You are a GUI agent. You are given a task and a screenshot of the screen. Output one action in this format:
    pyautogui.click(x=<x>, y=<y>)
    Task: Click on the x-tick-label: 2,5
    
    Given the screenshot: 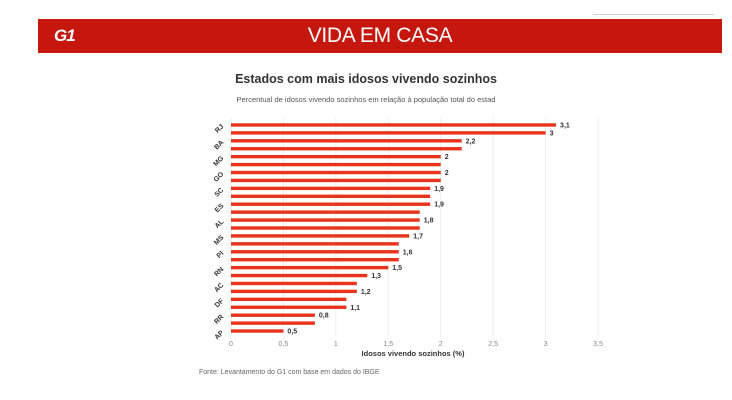 What is the action you would take?
    pyautogui.click(x=493, y=344)
    